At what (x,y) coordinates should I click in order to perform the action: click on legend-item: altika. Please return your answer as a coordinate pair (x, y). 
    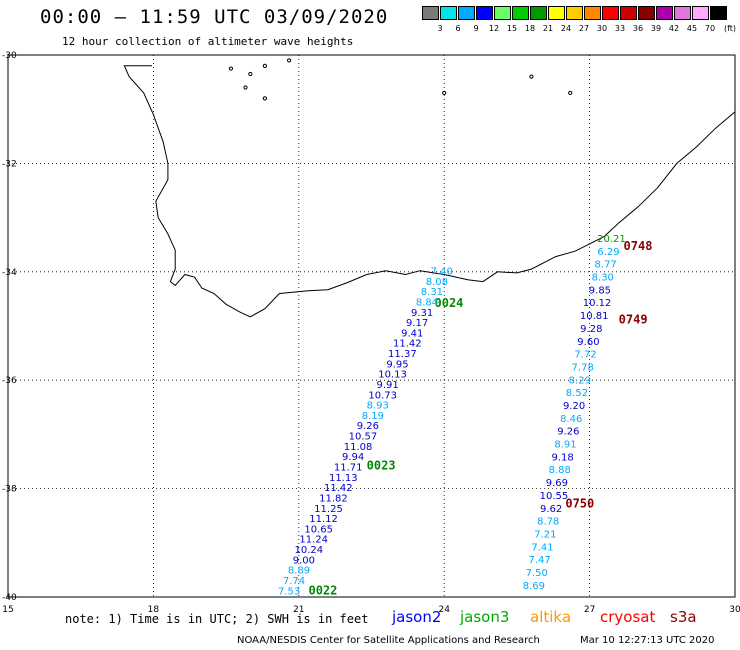
    Looking at the image, I should click on (551, 617).